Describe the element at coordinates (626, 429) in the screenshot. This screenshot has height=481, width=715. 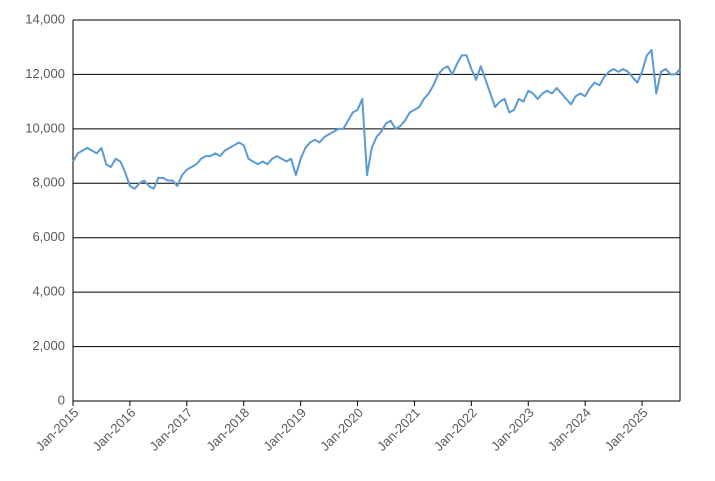
I see `x-tick-label: Jan-2025` at that location.